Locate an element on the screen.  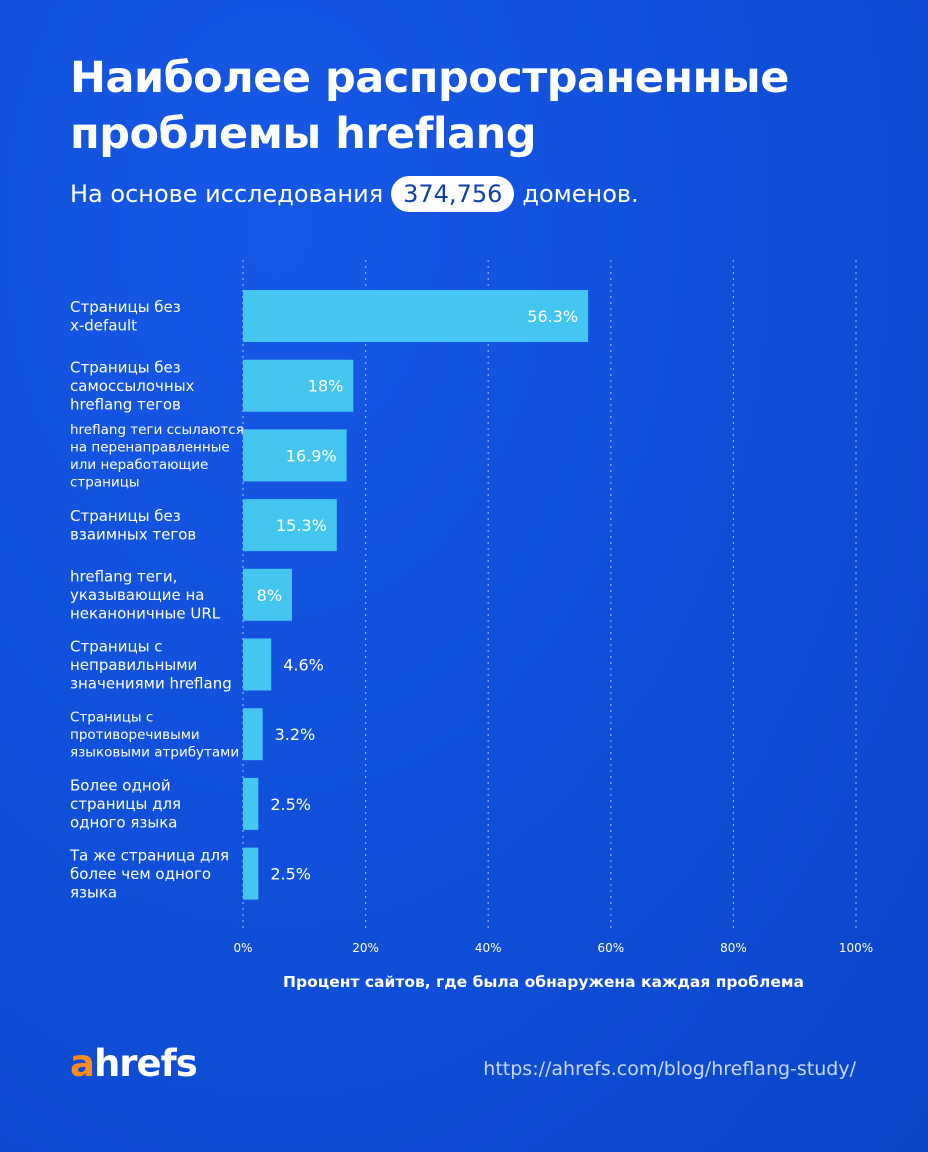
x-tick-label: 100% is located at coordinates (856, 948).